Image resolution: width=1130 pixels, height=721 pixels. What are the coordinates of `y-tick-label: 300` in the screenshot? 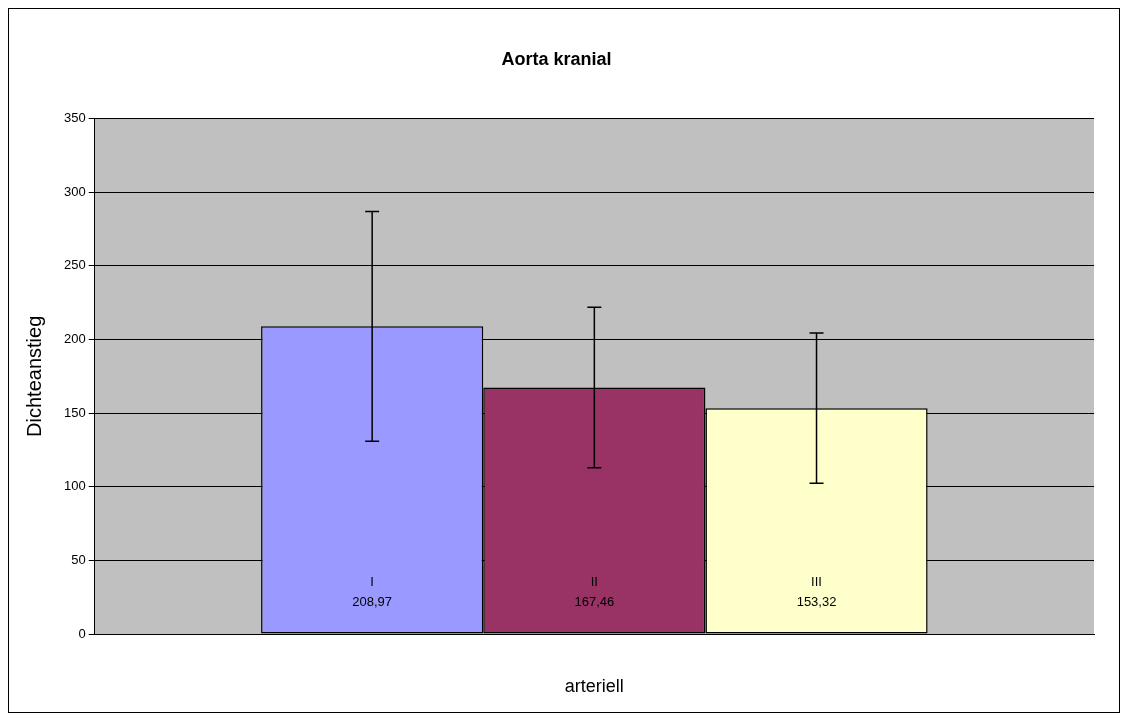 It's located at (74, 191).